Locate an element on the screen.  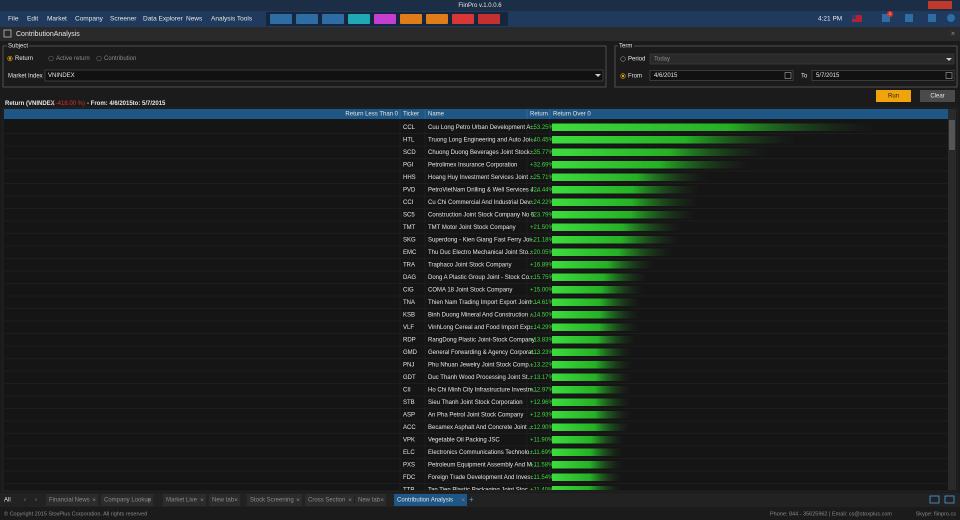
run-button is located at coordinates (893, 96).